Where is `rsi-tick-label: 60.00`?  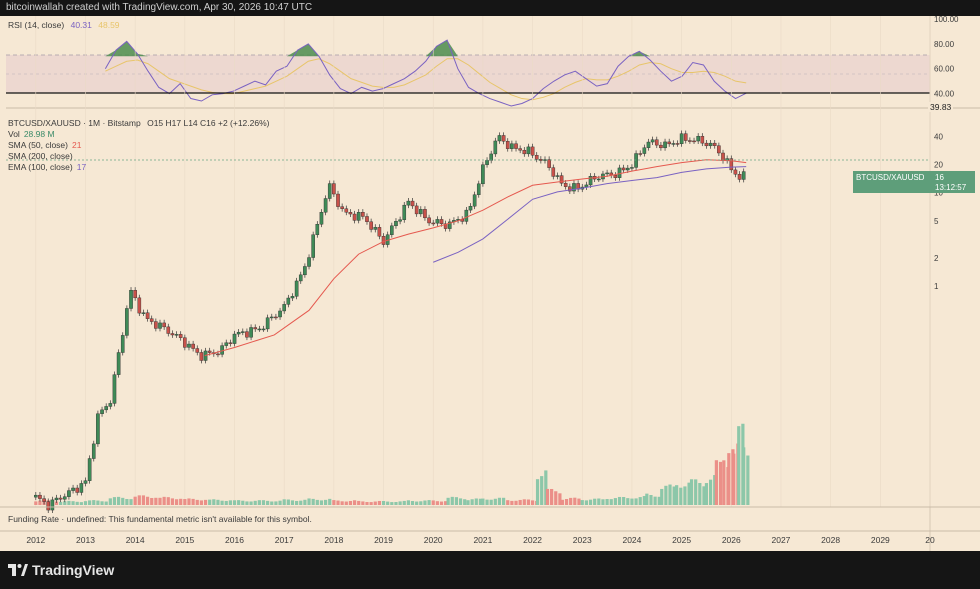 rsi-tick-label: 60.00 is located at coordinates (944, 69).